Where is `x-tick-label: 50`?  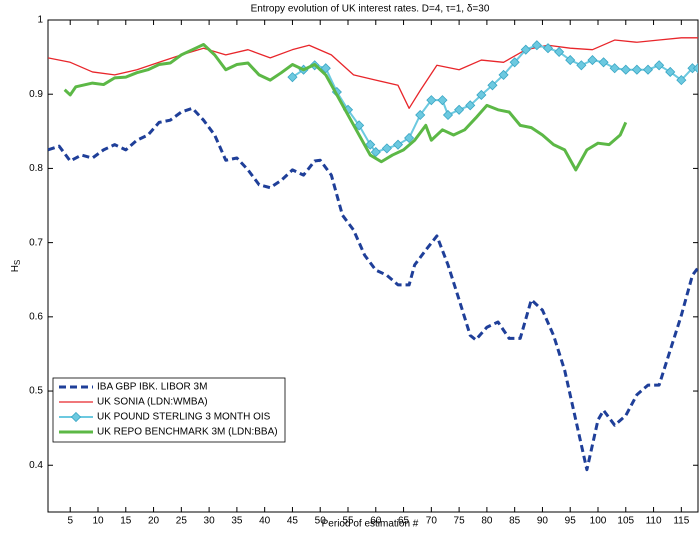
x-tick-label: 50 is located at coordinates (321, 521).